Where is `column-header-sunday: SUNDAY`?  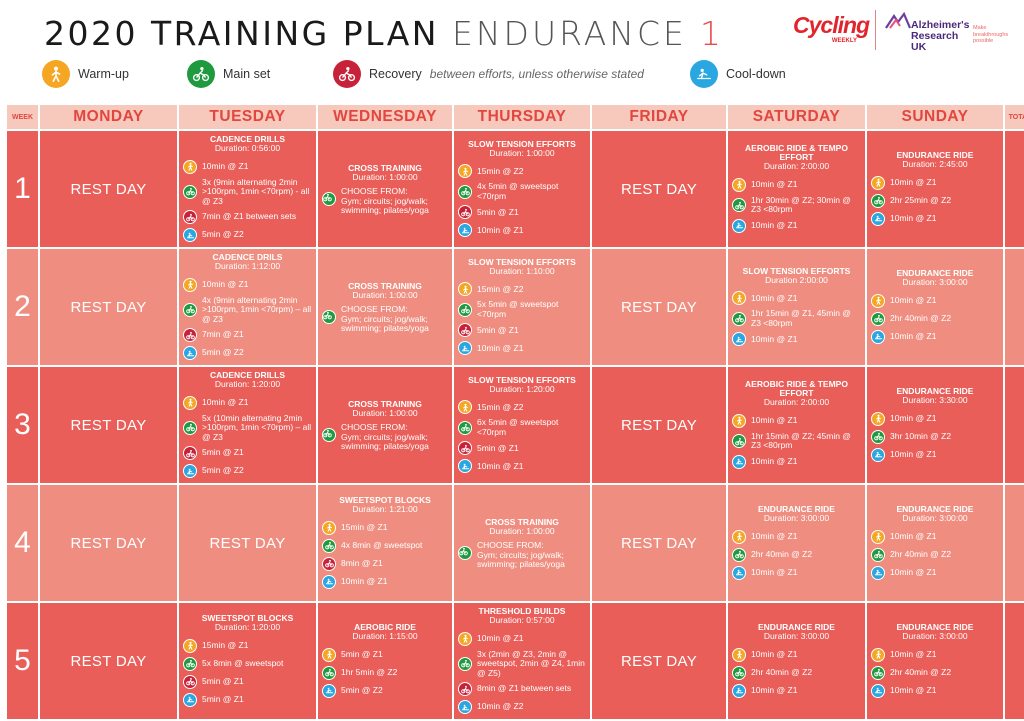 column-header-sunday: SUNDAY is located at coordinates (935, 117).